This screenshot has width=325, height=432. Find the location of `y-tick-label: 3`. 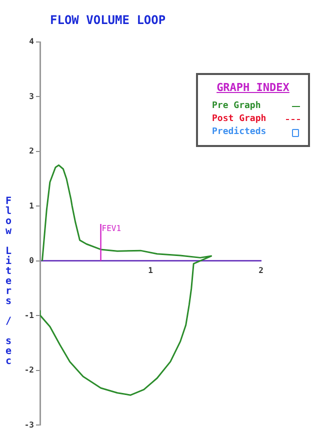

y-tick-label: 3 is located at coordinates (31, 96).